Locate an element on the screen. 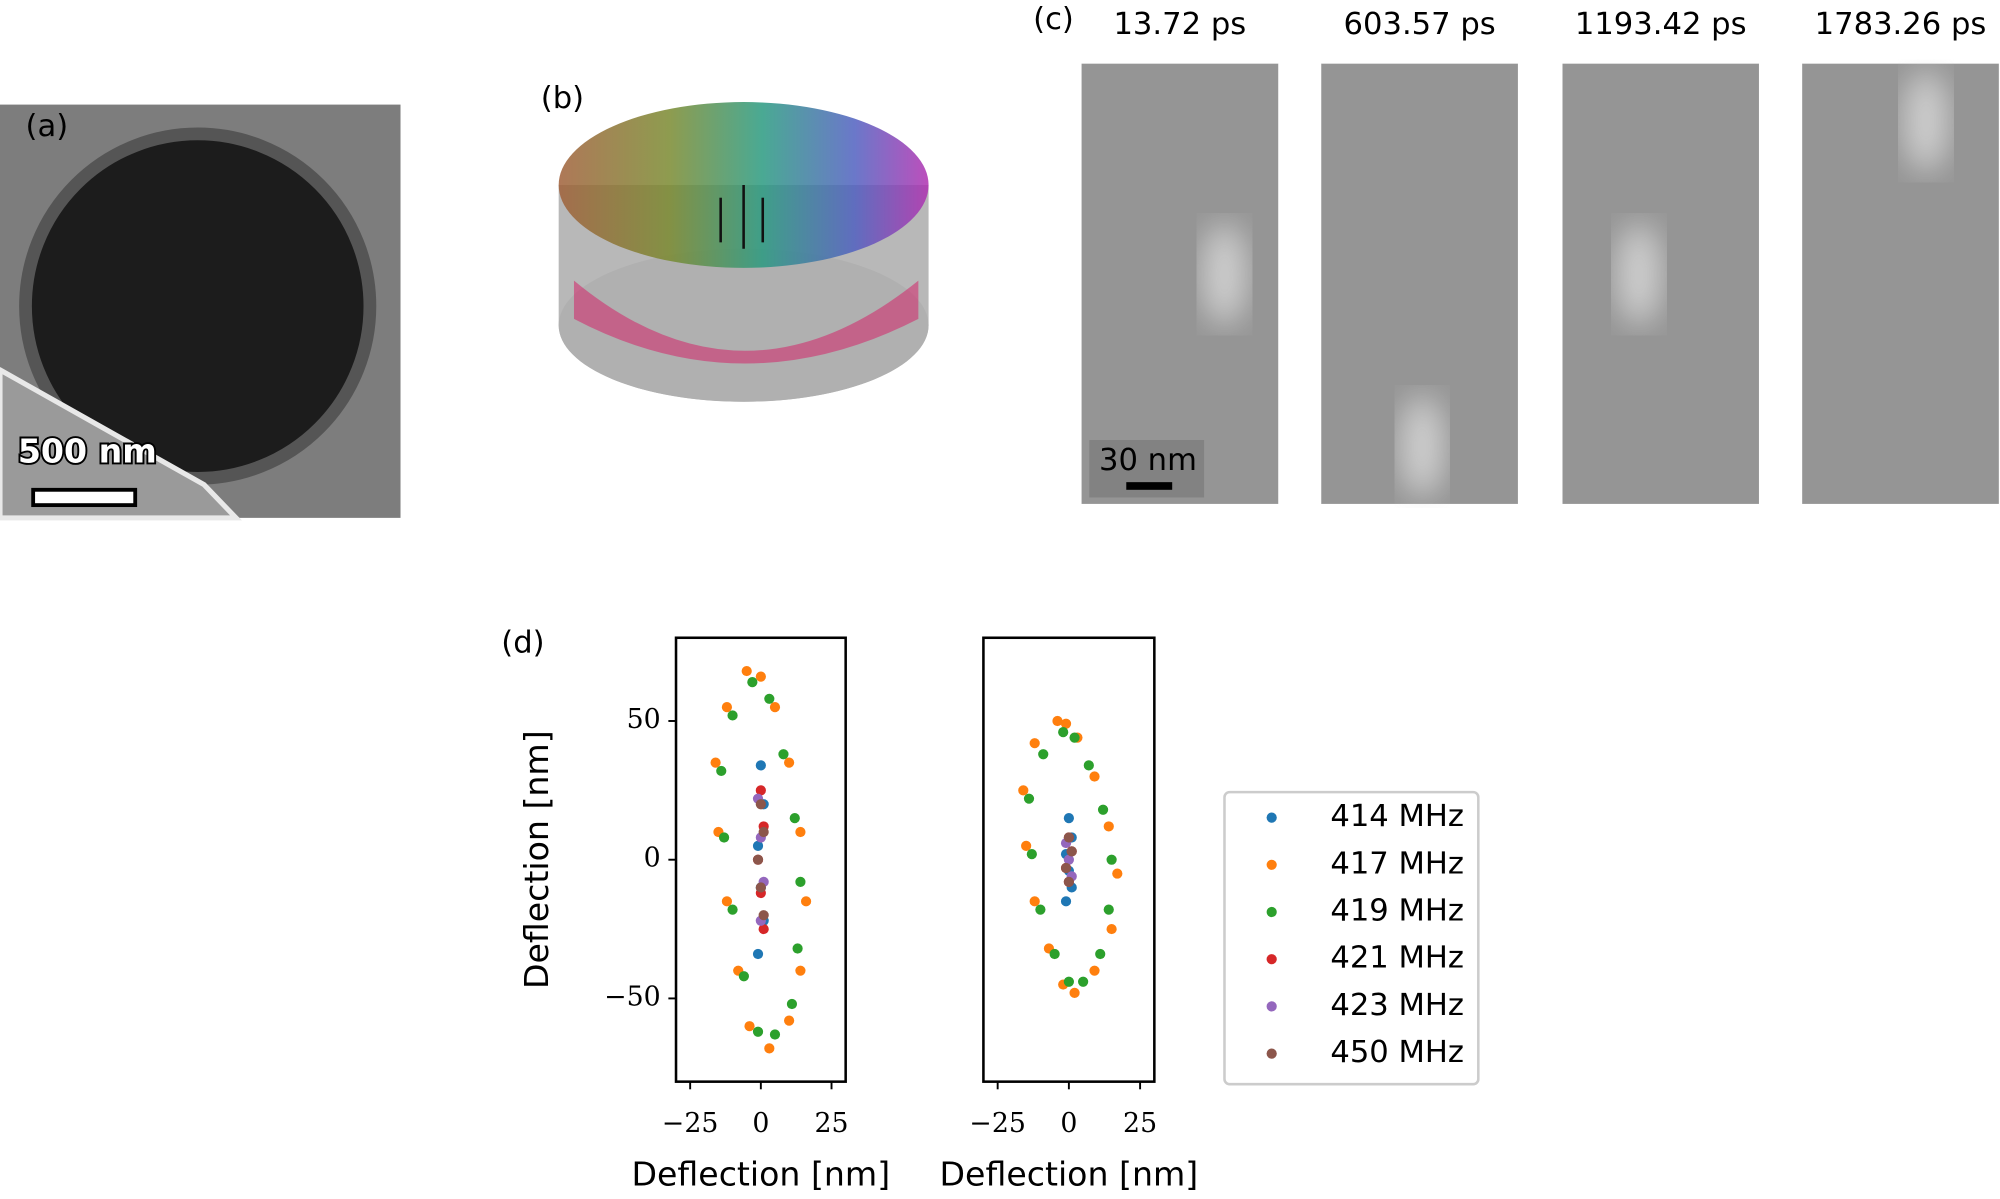  legend-label: 450 MHz is located at coordinates (1397, 1052).